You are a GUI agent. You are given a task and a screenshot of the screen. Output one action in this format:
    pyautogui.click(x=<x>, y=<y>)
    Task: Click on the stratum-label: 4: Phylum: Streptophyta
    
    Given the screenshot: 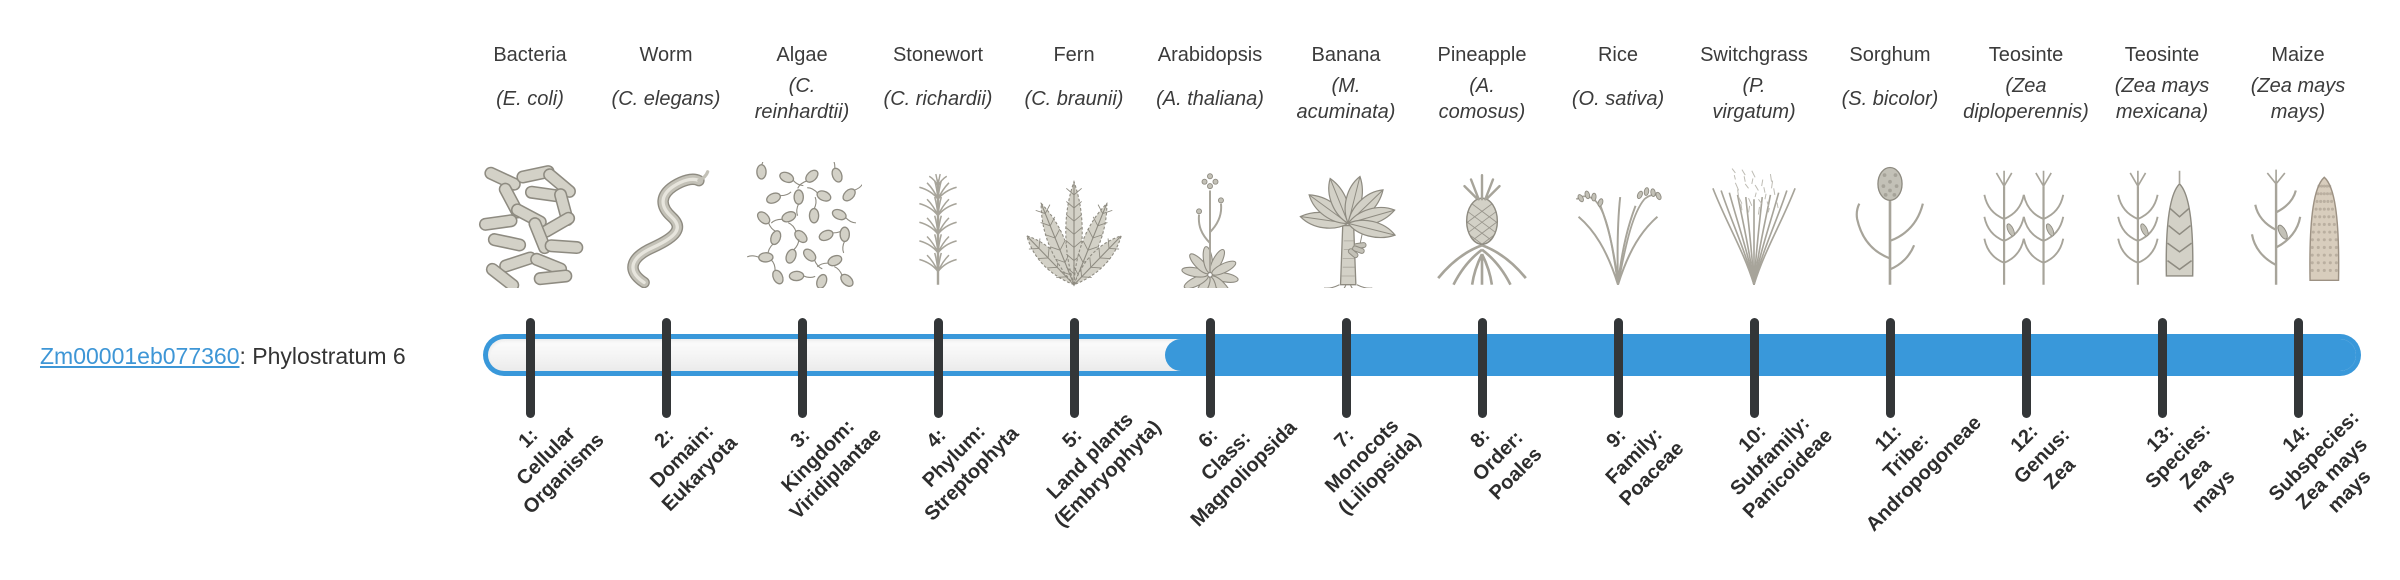 What is the action you would take?
    pyautogui.click(x=971, y=473)
    